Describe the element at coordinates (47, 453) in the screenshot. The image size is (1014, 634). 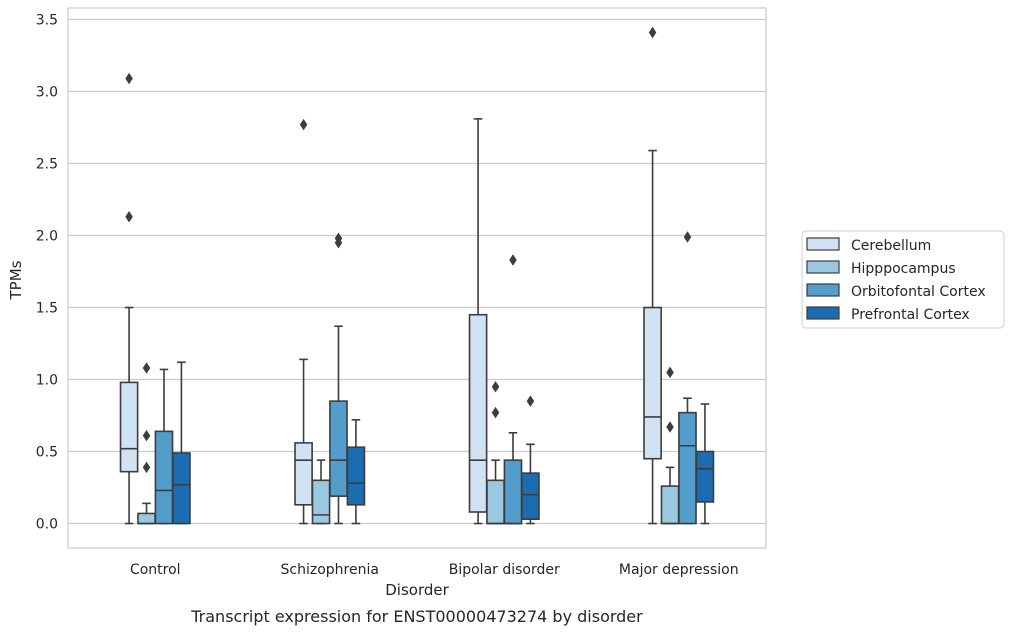
I see `y-tick-label: 0.5` at that location.